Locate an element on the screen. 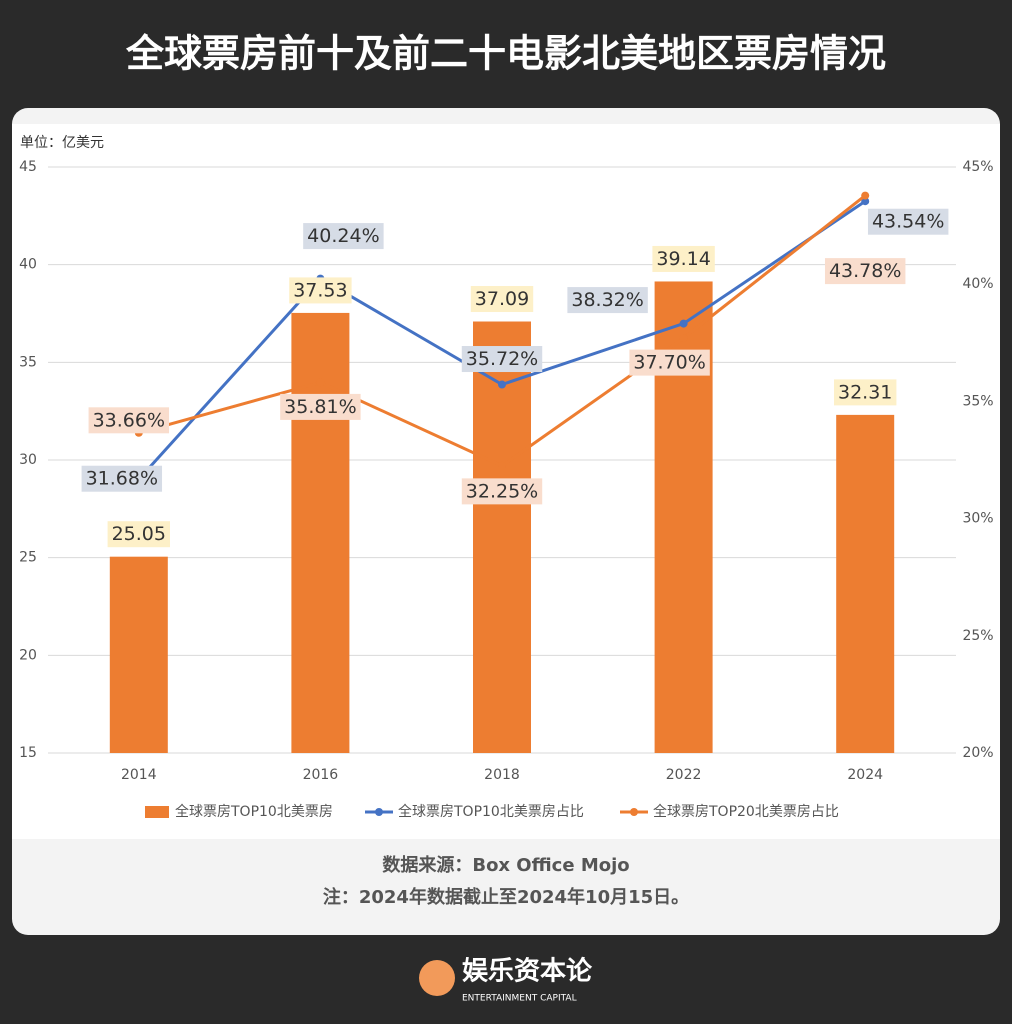 This screenshot has height=1024, width=1012. y2-tick-label: 20% is located at coordinates (977, 753).